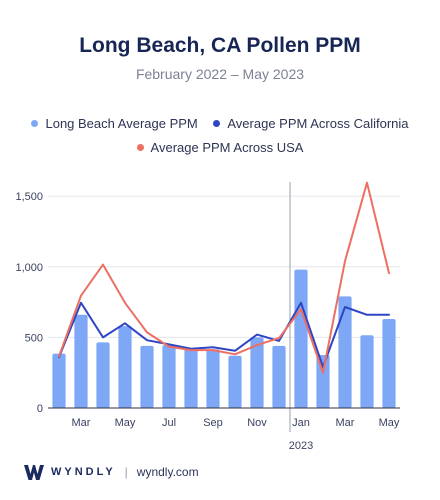 The height and width of the screenshot is (500, 440). What do you see at coordinates (220, 45) in the screenshot?
I see `chart-title: Long Beach, CA Pollen PPM` at bounding box center [220, 45].